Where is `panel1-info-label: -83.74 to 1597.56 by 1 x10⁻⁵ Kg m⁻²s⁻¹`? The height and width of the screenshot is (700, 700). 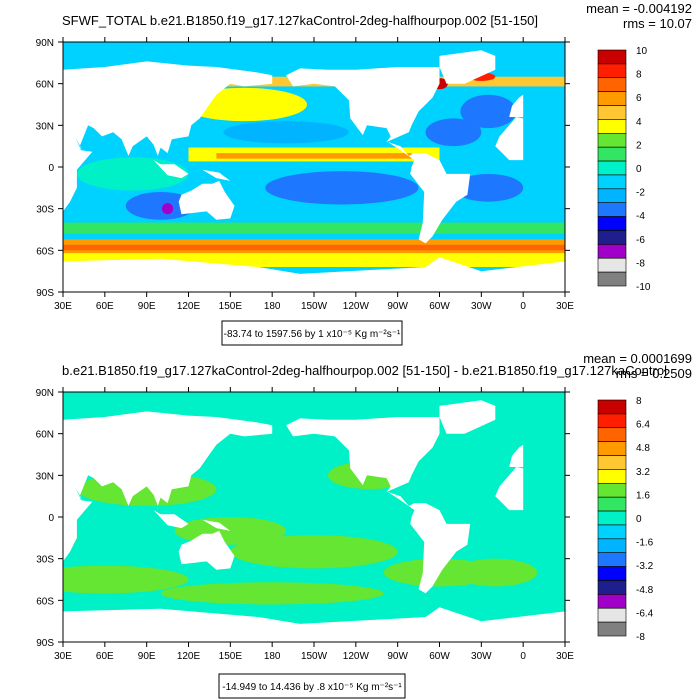
panel1-info-label: -83.74 to 1597.56 by 1 x10⁻⁵ Kg m⁻²s⁻¹ is located at coordinates (312, 334).